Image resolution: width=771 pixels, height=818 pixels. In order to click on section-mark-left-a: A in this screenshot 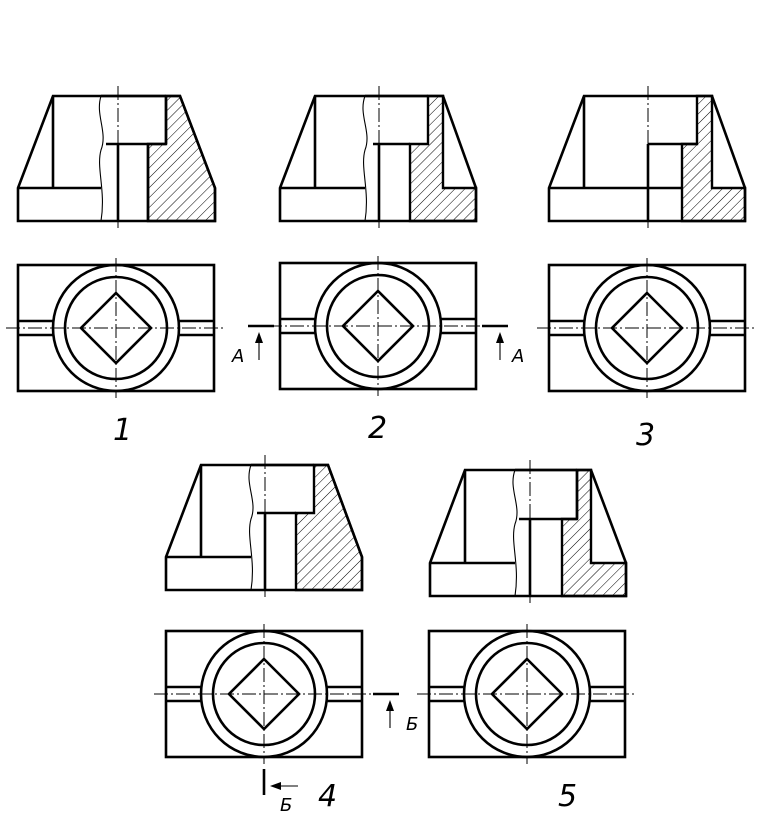, I will do `click(252, 345)`.